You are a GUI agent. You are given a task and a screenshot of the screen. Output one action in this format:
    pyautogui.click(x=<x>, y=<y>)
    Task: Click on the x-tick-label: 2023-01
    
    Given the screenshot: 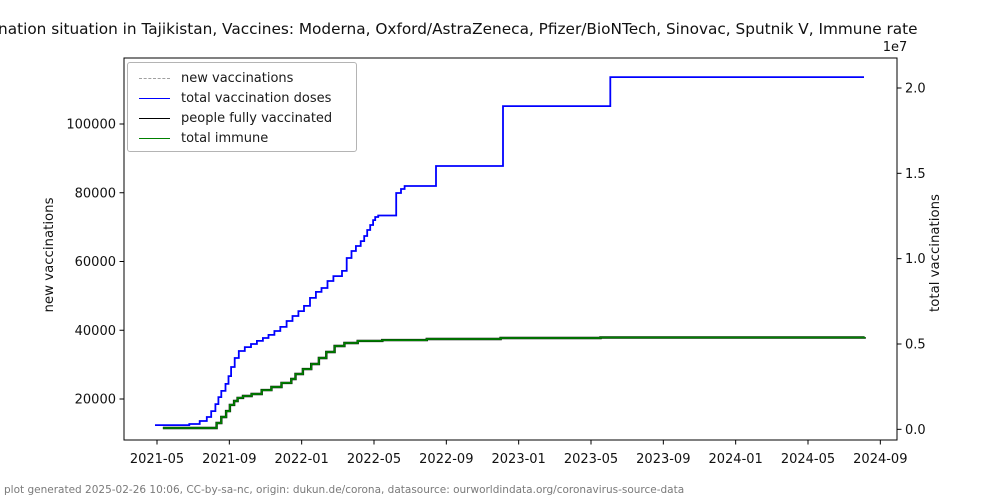 What is the action you would take?
    pyautogui.click(x=519, y=459)
    